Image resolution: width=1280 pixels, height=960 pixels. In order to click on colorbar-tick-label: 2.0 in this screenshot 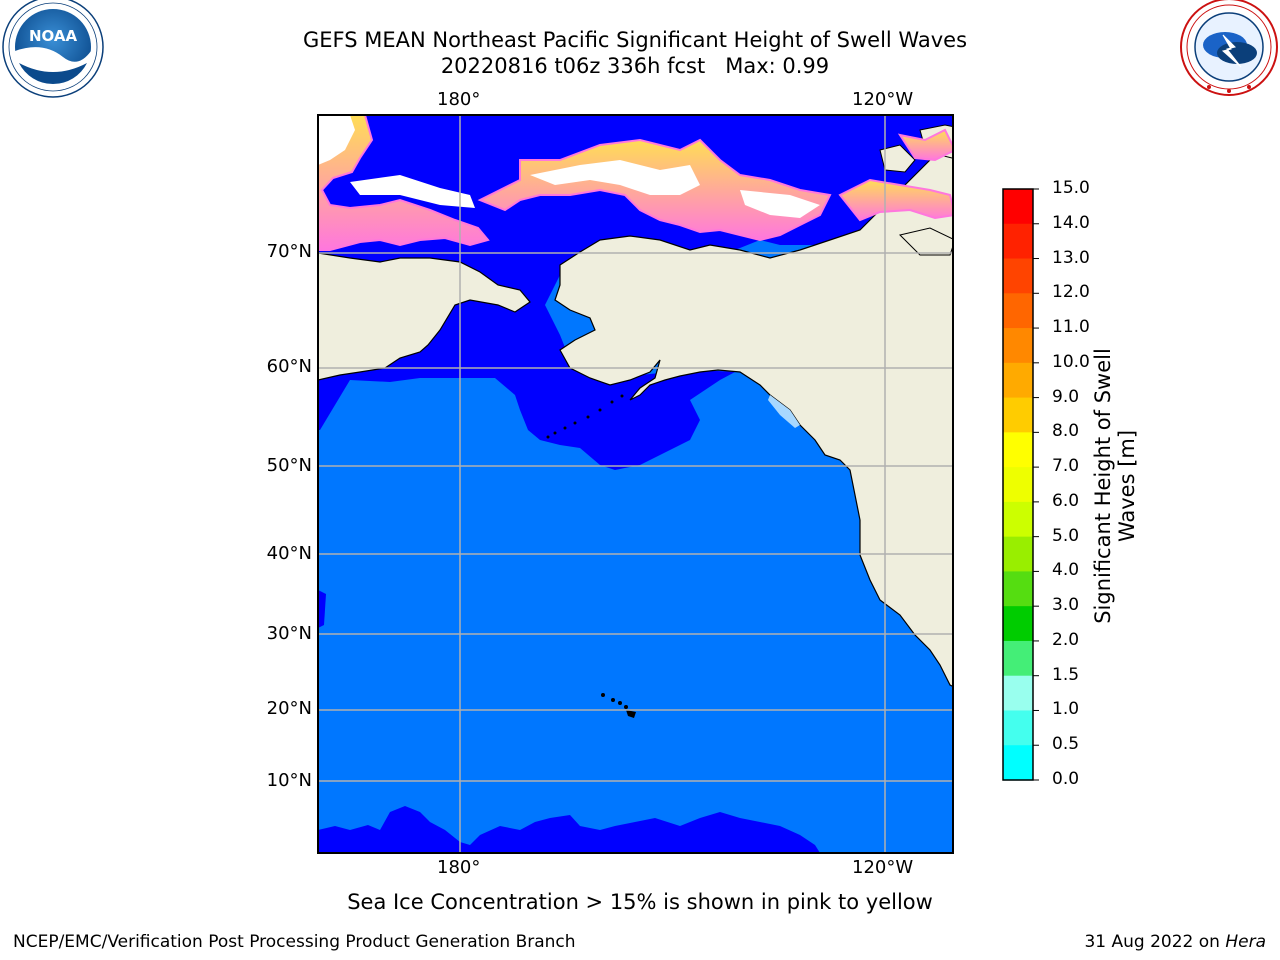, I will do `click(1066, 639)`.